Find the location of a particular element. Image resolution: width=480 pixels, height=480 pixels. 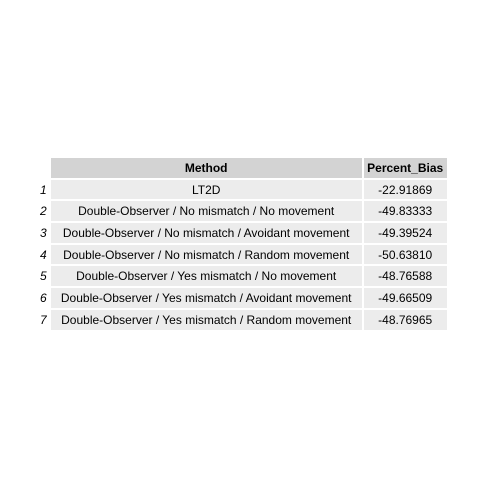

row-index: 7 is located at coordinates (43, 319).